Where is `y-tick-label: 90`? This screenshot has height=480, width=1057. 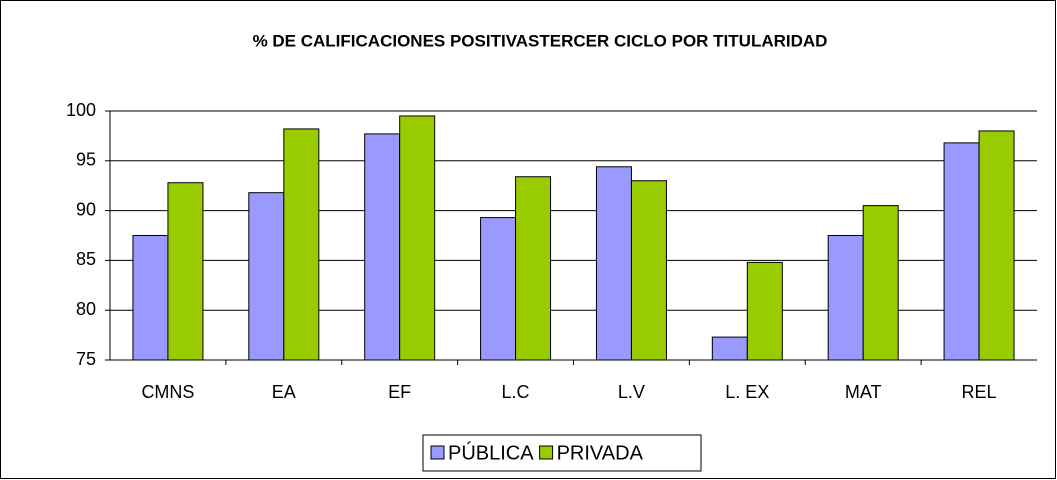 y-tick-label: 90 is located at coordinates (86, 209).